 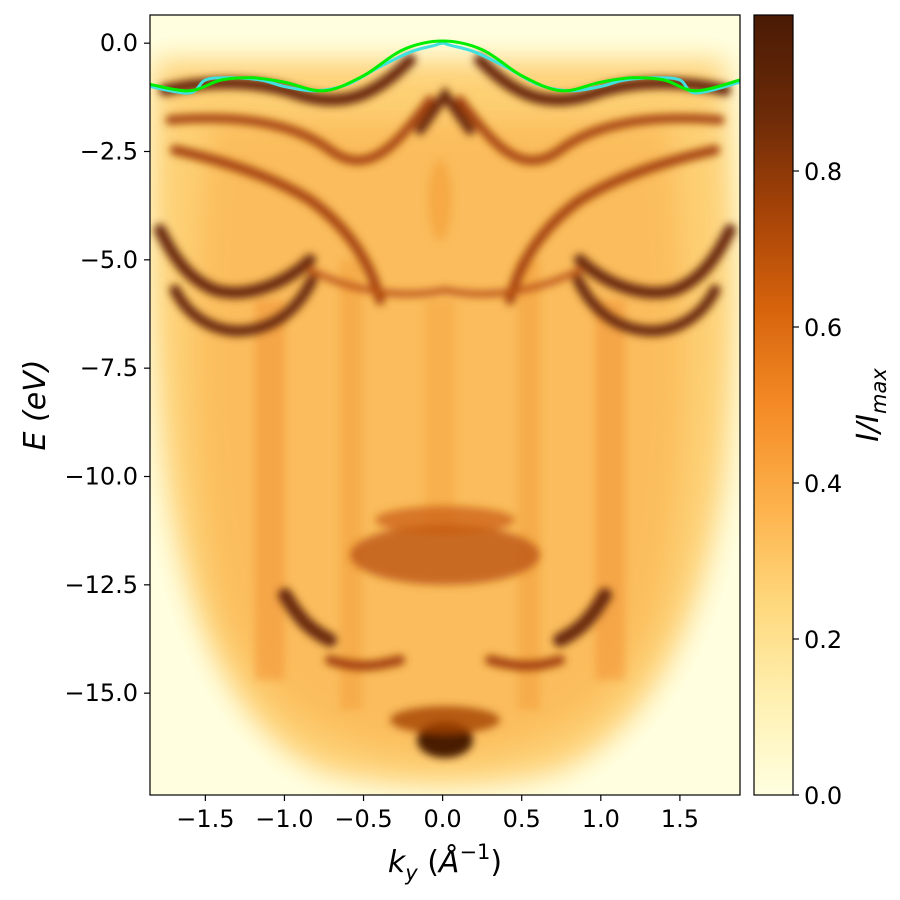 What do you see at coordinates (119, 43) in the screenshot?
I see `y-tick-label: 0.0` at bounding box center [119, 43].